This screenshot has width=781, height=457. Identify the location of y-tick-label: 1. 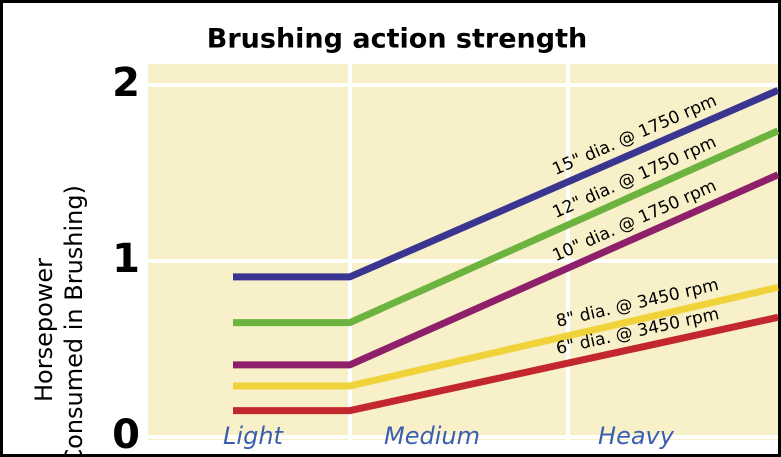
(126, 259).